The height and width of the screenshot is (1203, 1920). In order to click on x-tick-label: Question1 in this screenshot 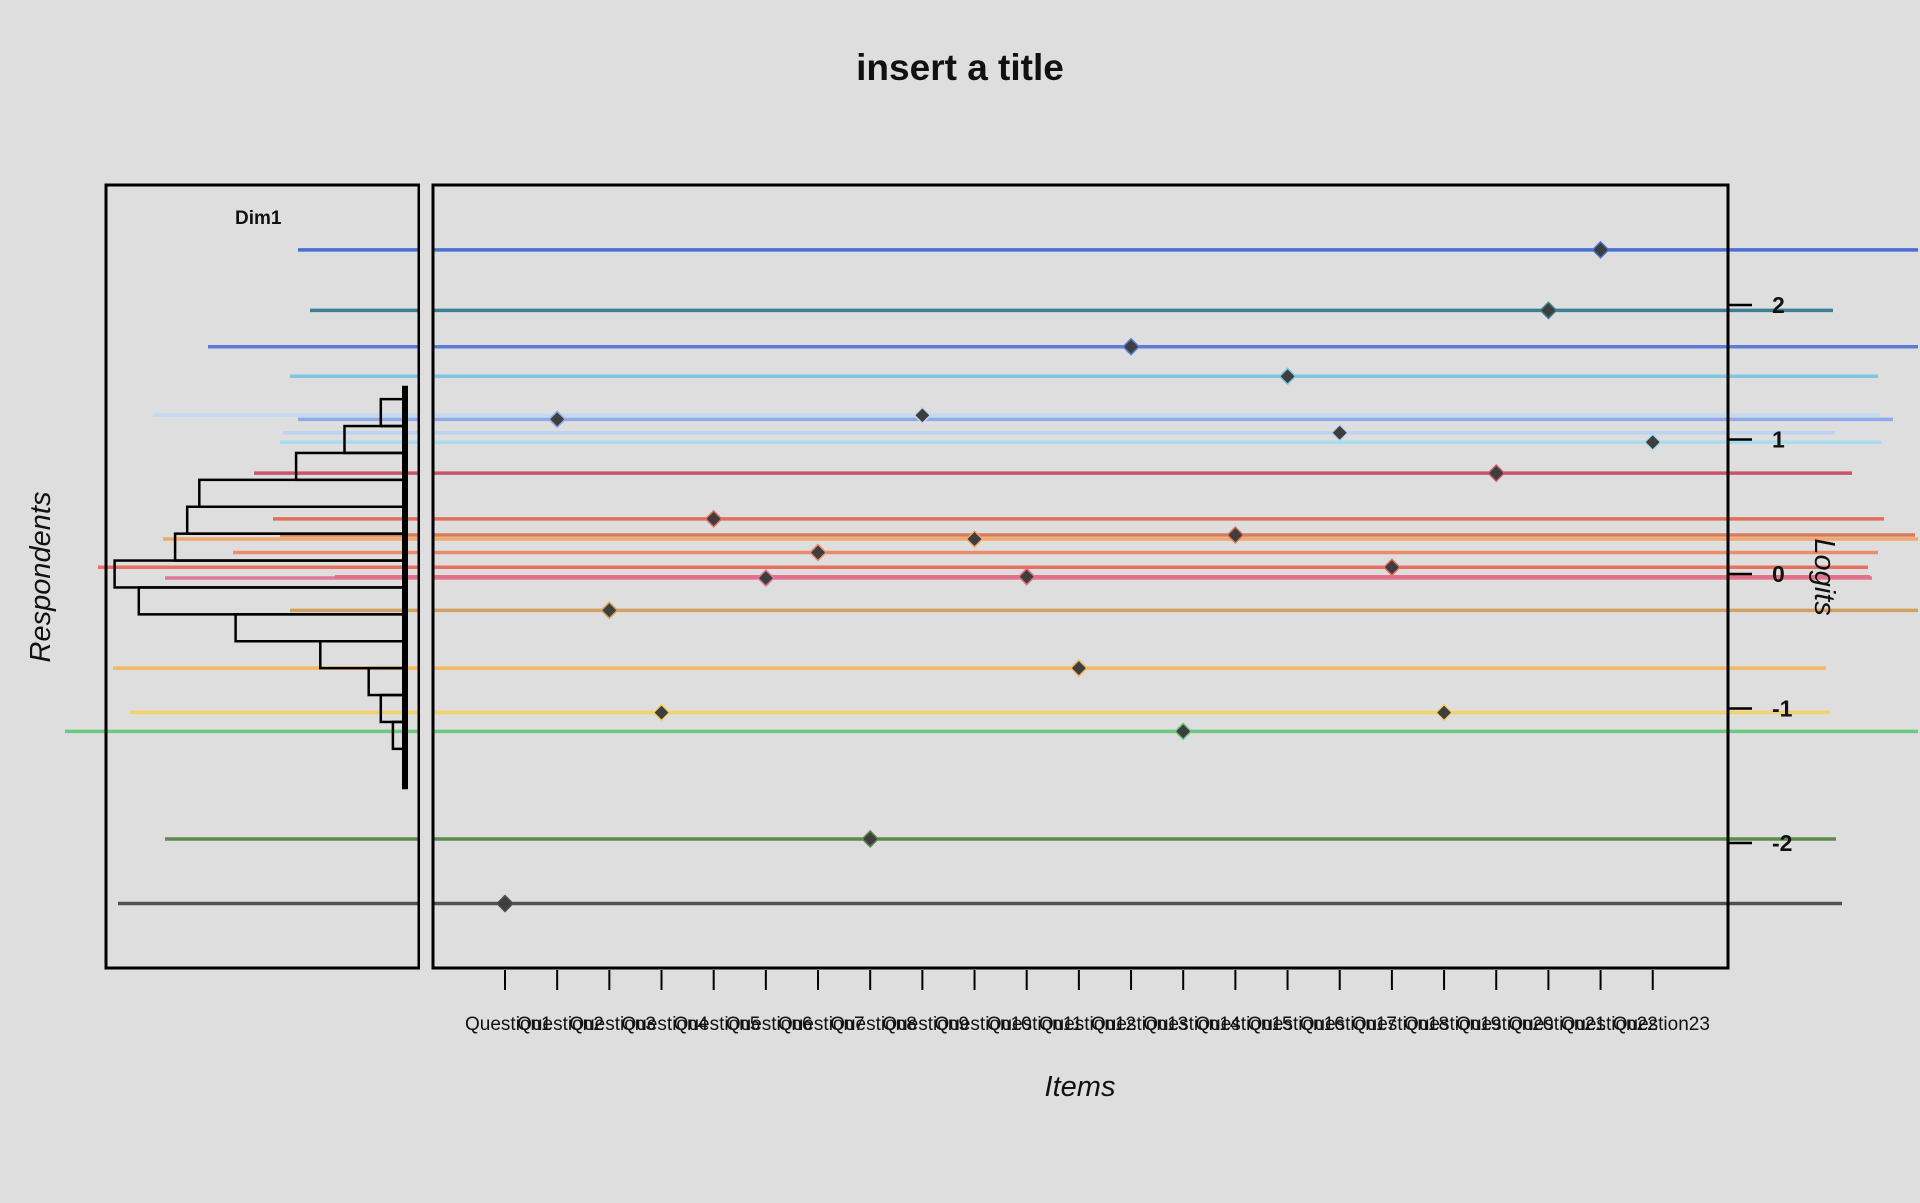, I will do `click(508, 1024)`.